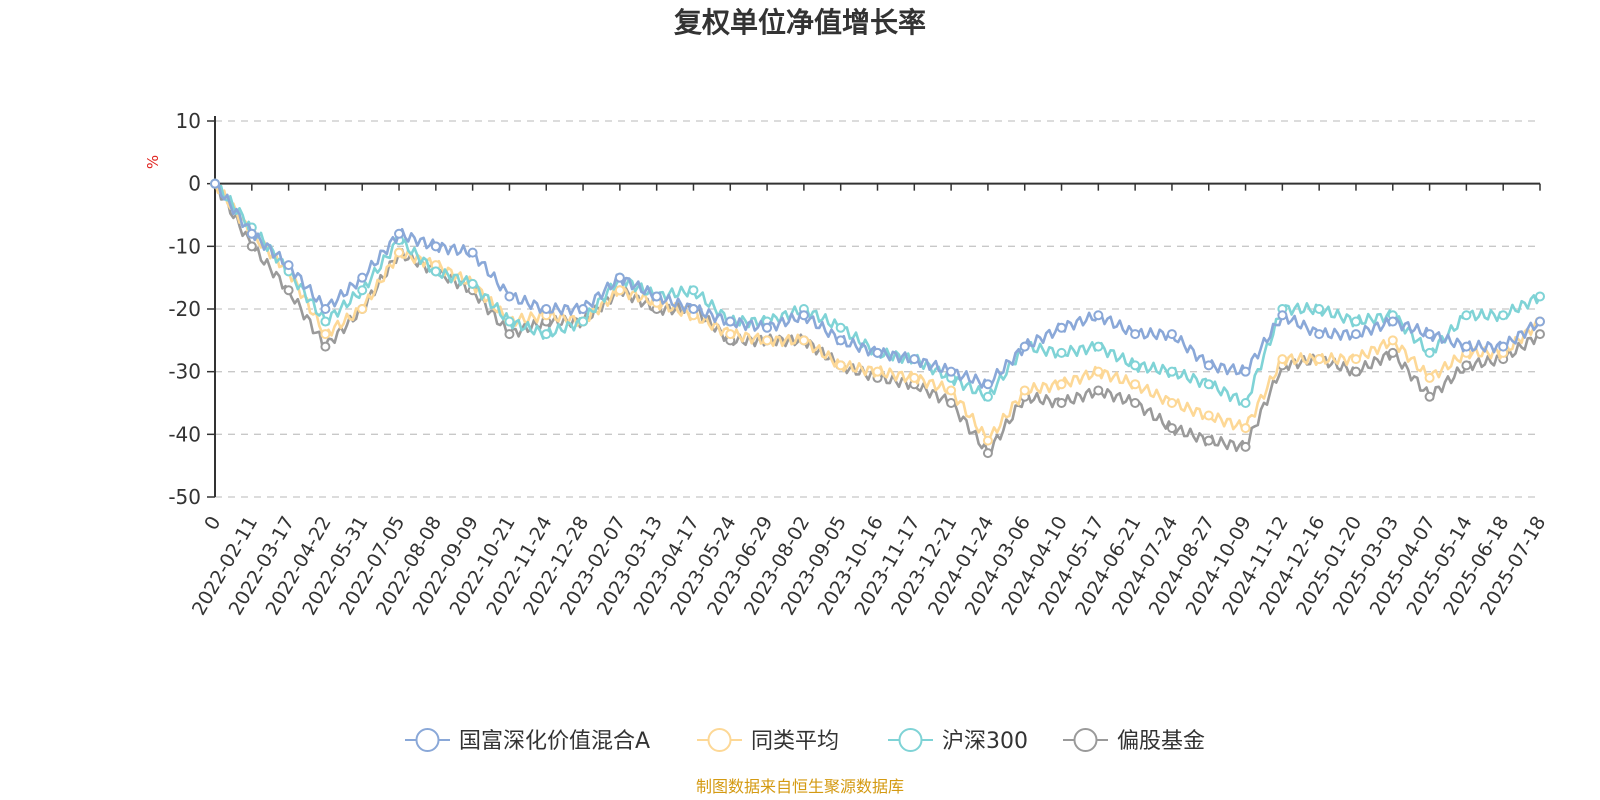 This screenshot has width=1600, height=800. Describe the element at coordinates (795, 741) in the screenshot. I see `legend-label: 同类平均` at that location.